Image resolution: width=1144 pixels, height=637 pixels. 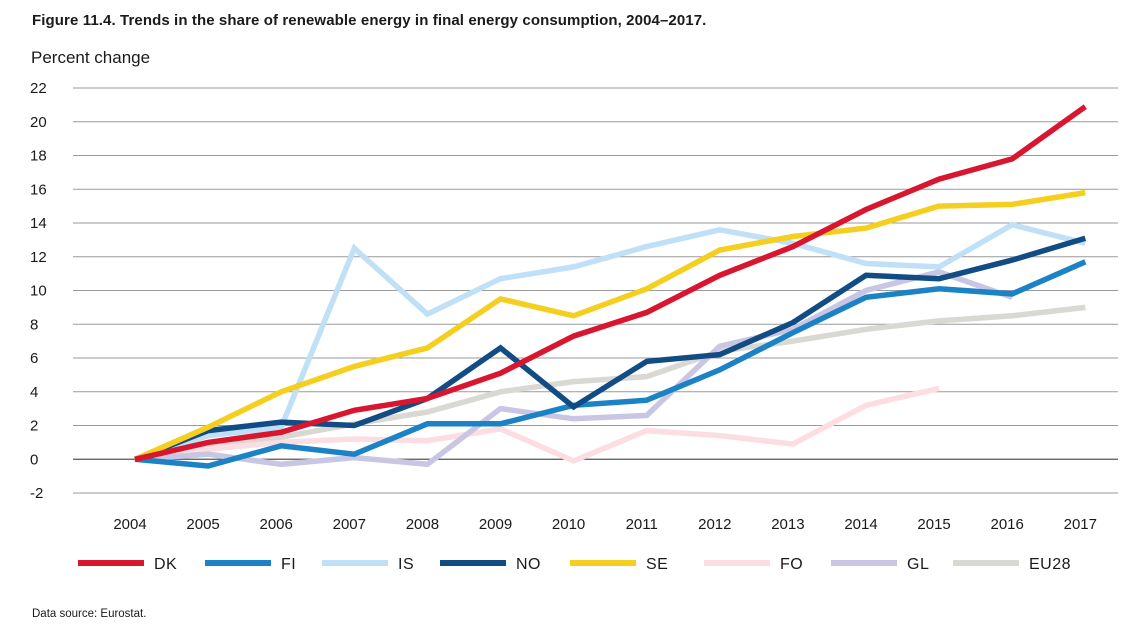 I want to click on x-tick-label: 2009, so click(x=495, y=524).